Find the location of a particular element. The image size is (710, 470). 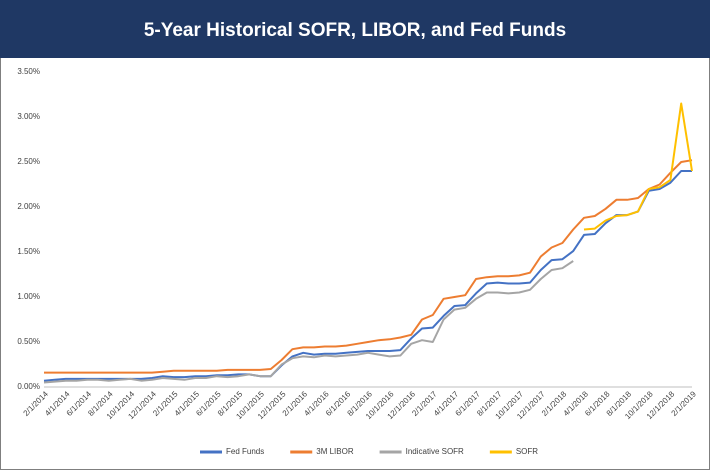

y-tick-label: 2.50% is located at coordinates (28, 161).